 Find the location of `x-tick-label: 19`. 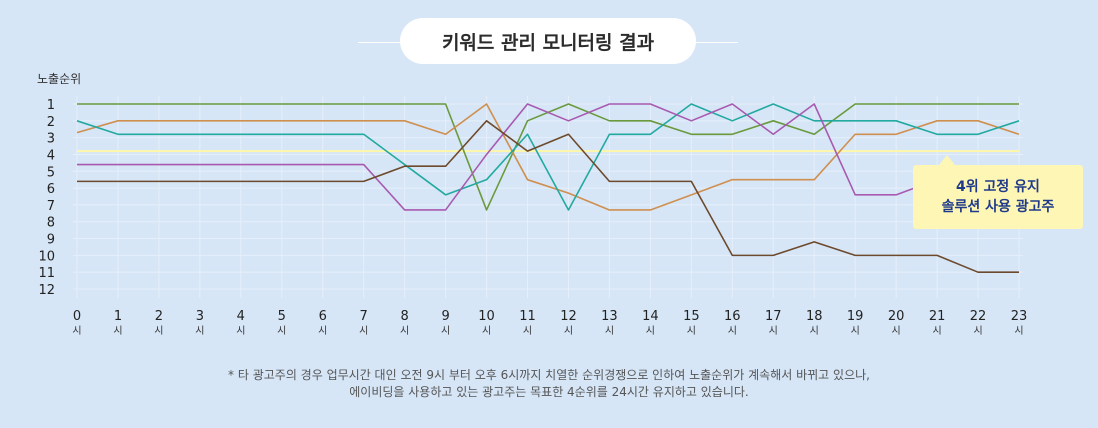

x-tick-label: 19 is located at coordinates (855, 316).